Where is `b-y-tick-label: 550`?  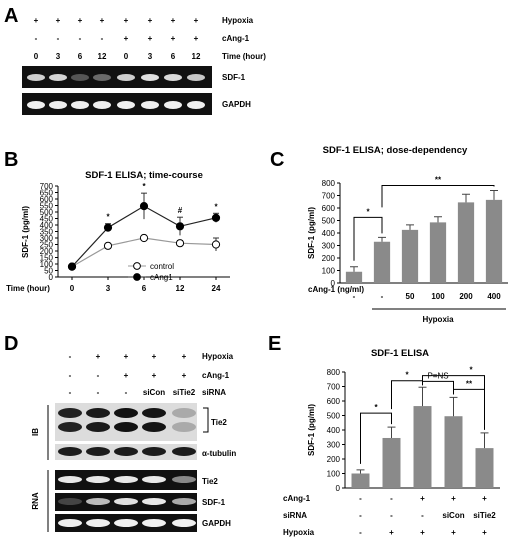
b-y-tick-label: 550 is located at coordinates (47, 206).